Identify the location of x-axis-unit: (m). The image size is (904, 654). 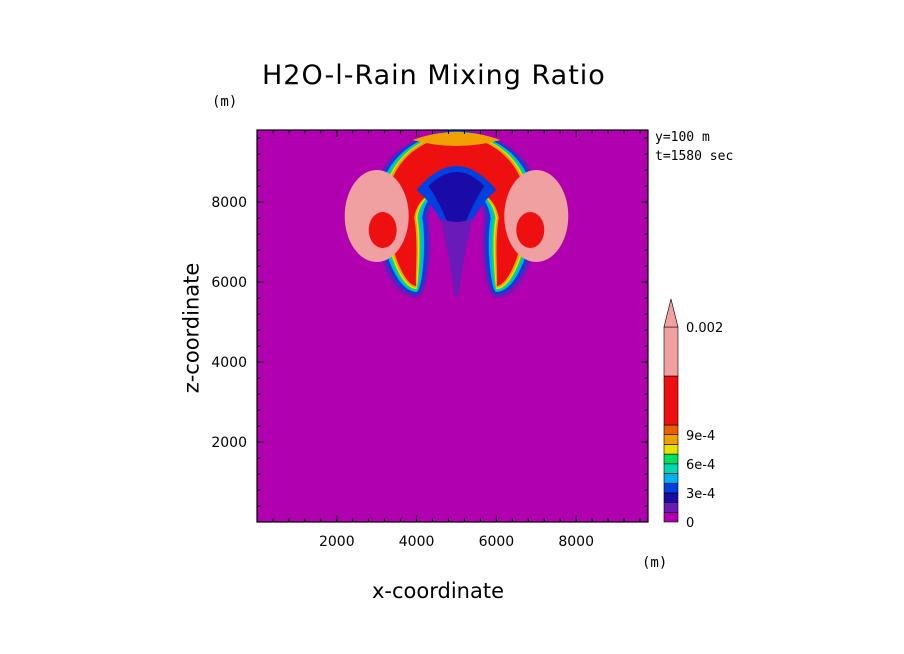
(655, 563).